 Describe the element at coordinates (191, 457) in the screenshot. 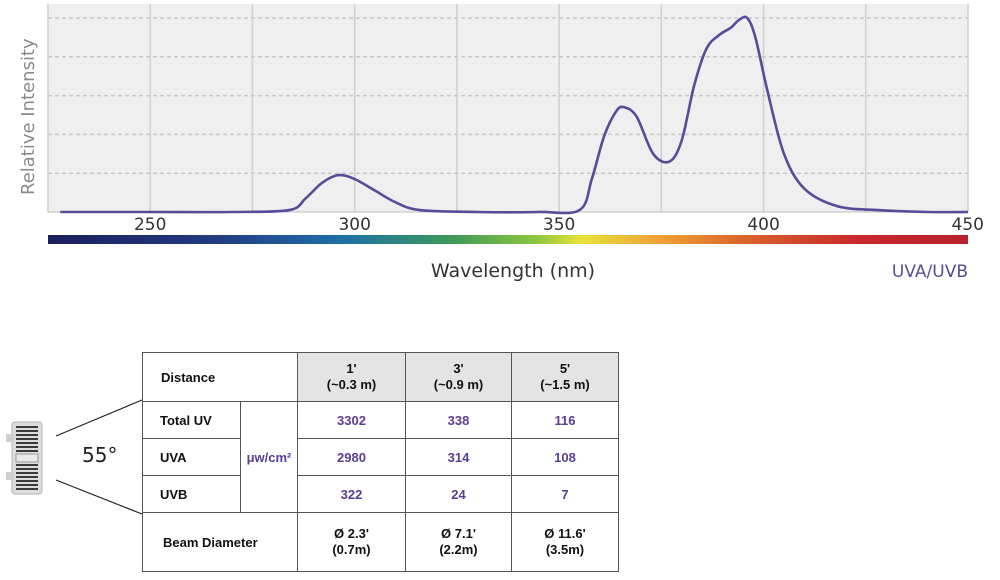

I see `row-label-uva: UVA` at that location.